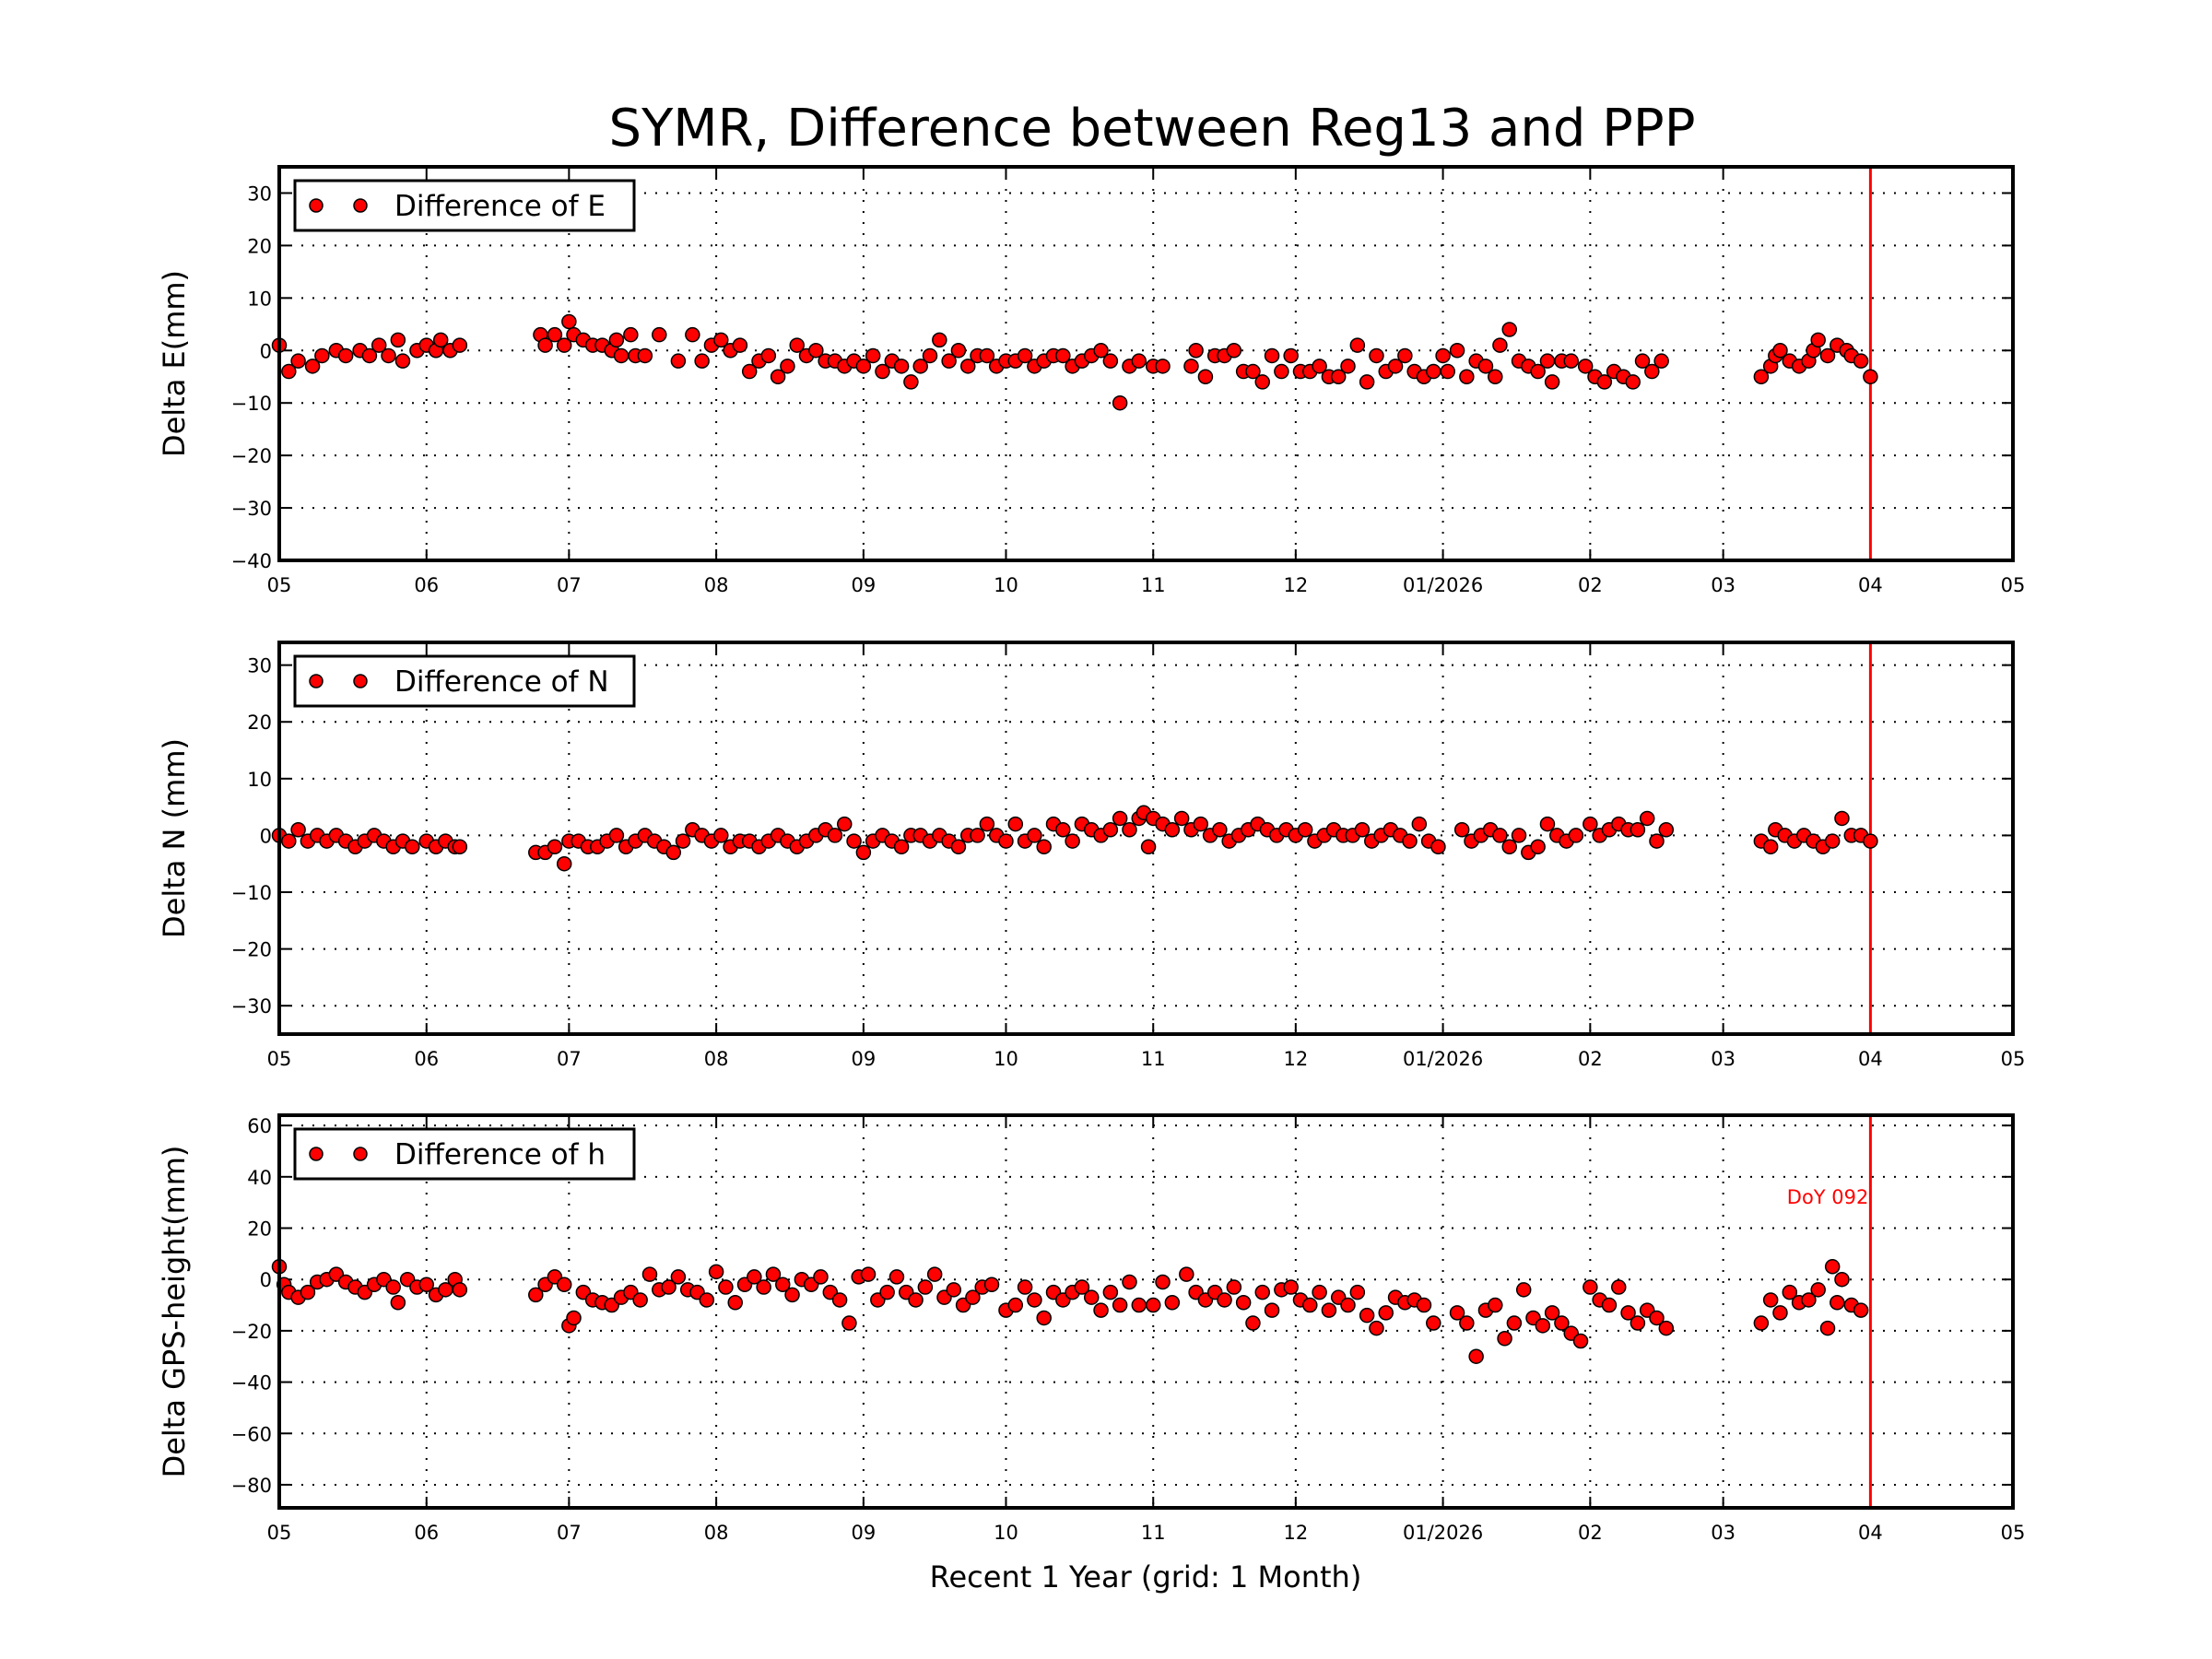 Image resolution: width=2212 pixels, height=1659 pixels. I want to click on legend-marker, so click(316, 205).